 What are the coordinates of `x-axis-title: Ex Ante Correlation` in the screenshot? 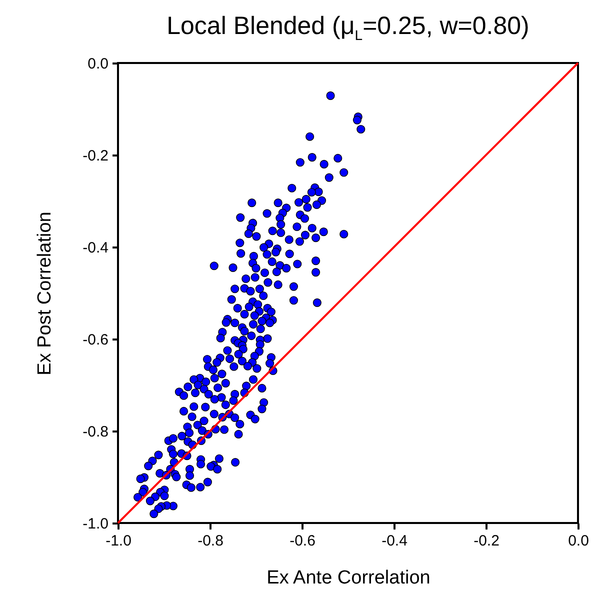 It's located at (348, 578).